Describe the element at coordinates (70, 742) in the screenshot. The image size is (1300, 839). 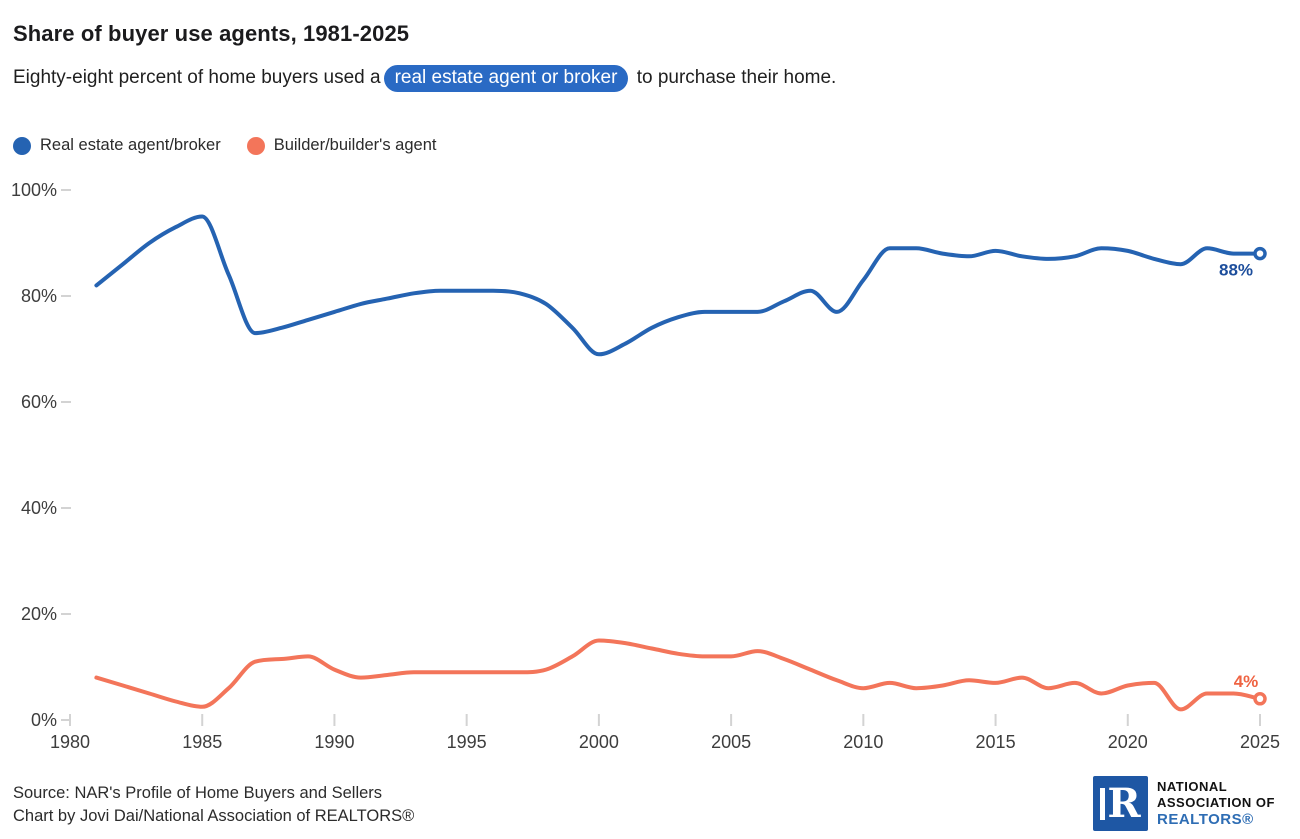
I see `x-axis-label: 1980` at that location.